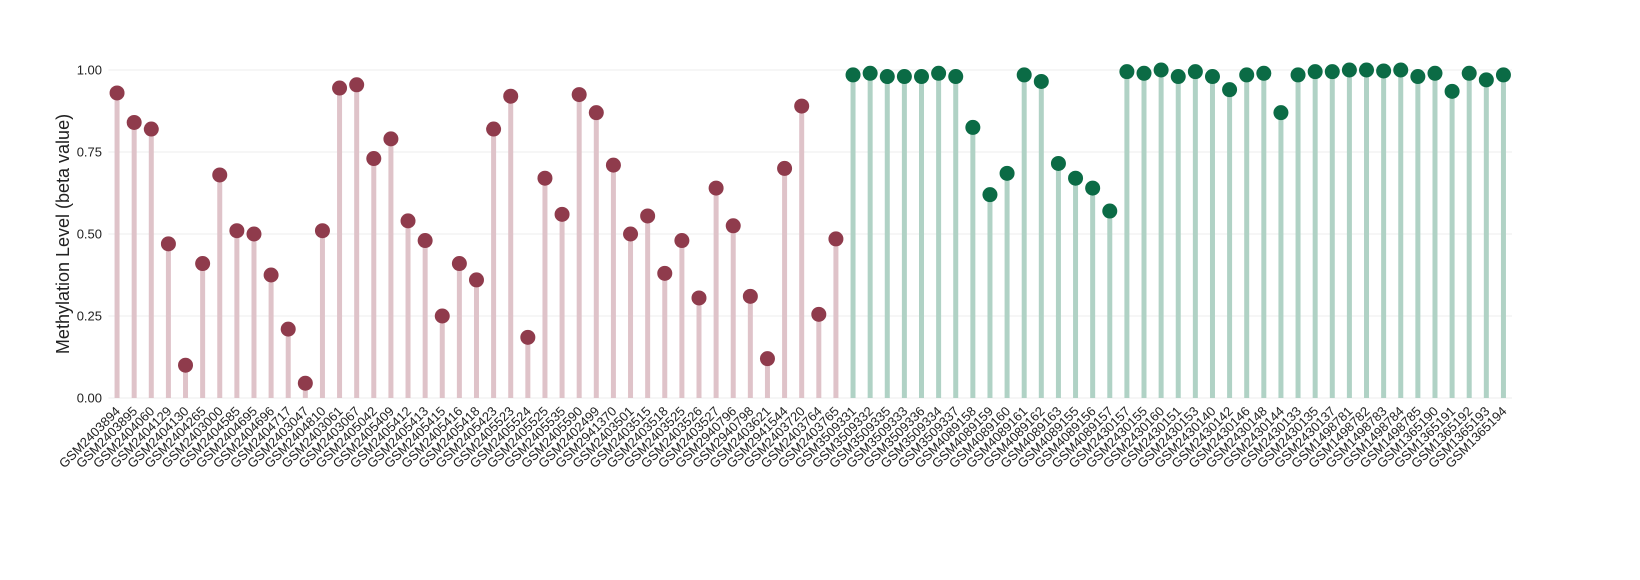  What do you see at coordinates (89, 152) in the screenshot?
I see `y-tick-label: 0.75` at bounding box center [89, 152].